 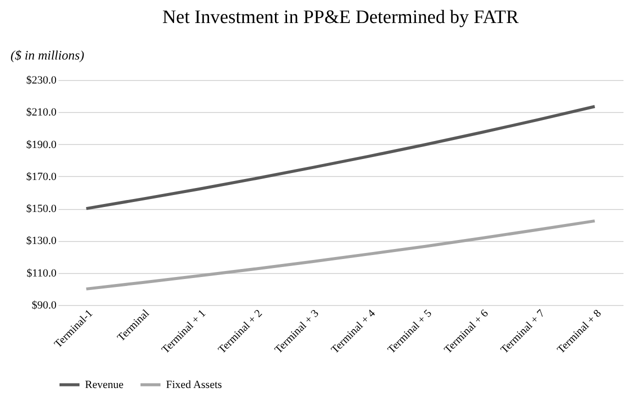 What do you see at coordinates (41, 80) in the screenshot?
I see `y-tick-label: $230.0` at bounding box center [41, 80].